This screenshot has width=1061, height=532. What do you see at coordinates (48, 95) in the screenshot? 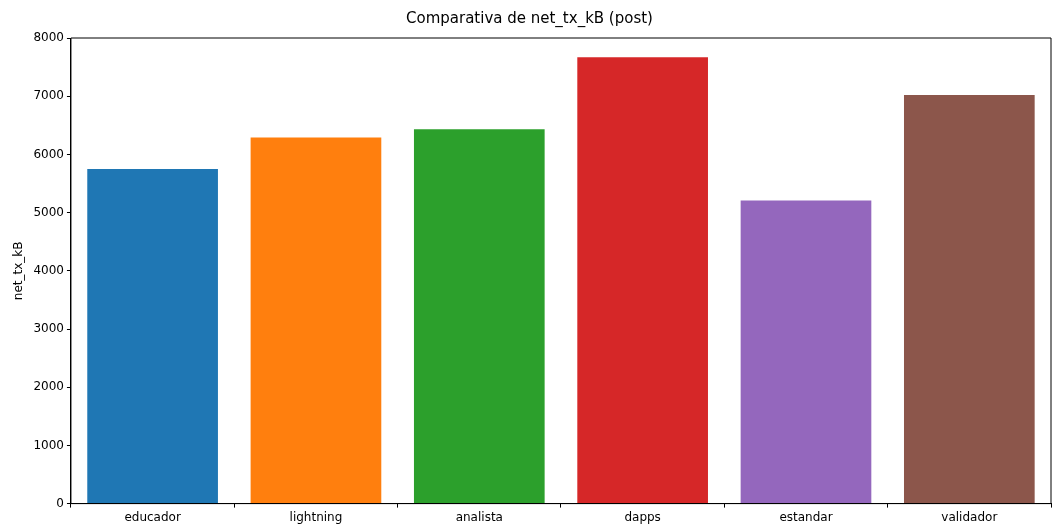
I see `y-tick-label: 7000` at bounding box center [48, 95].